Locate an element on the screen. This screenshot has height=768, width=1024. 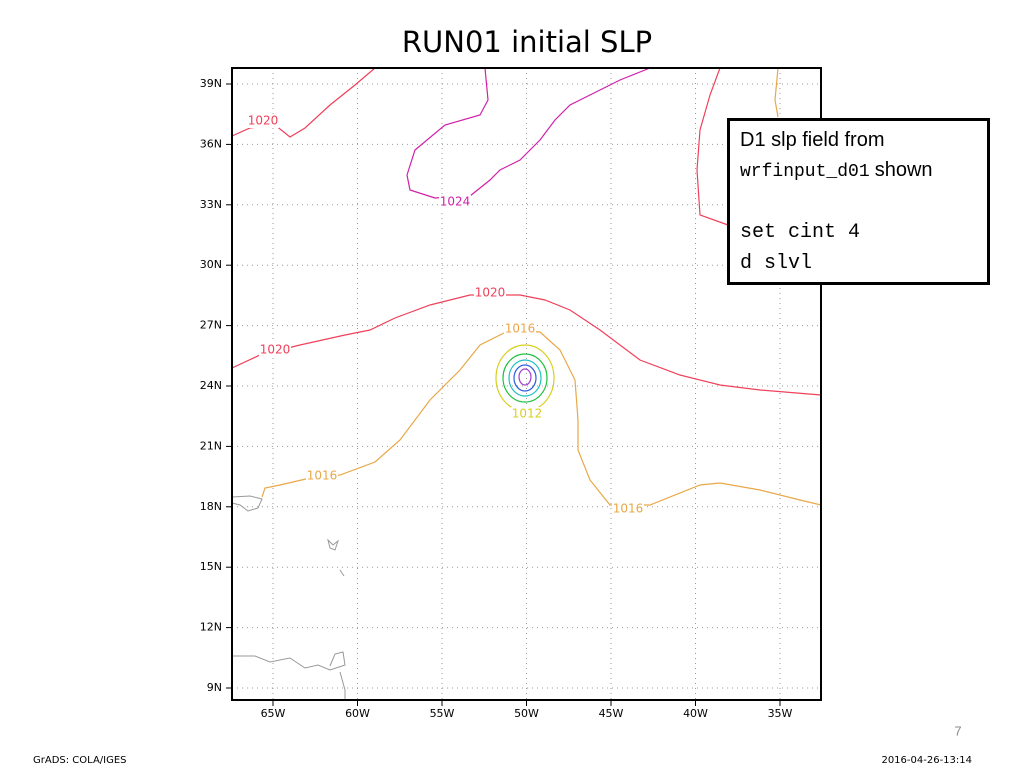
x-tick-label: 55W is located at coordinates (442, 713).